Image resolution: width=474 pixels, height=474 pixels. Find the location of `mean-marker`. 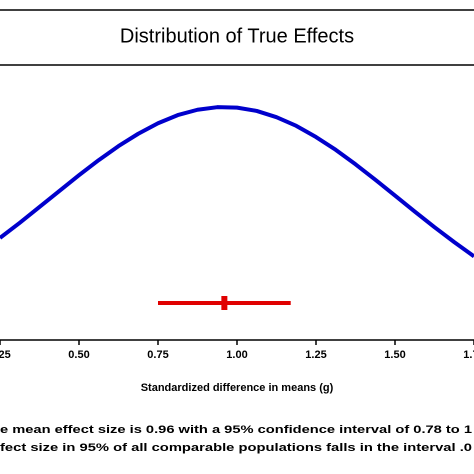

mean-marker is located at coordinates (224, 303).